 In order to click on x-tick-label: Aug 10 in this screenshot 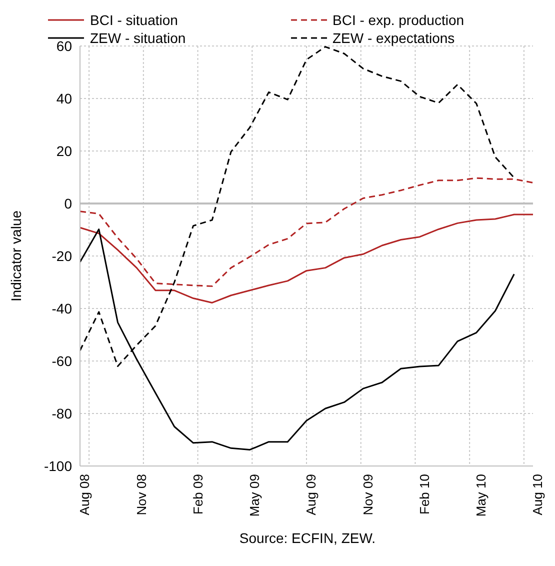, I will do `click(538, 495)`.